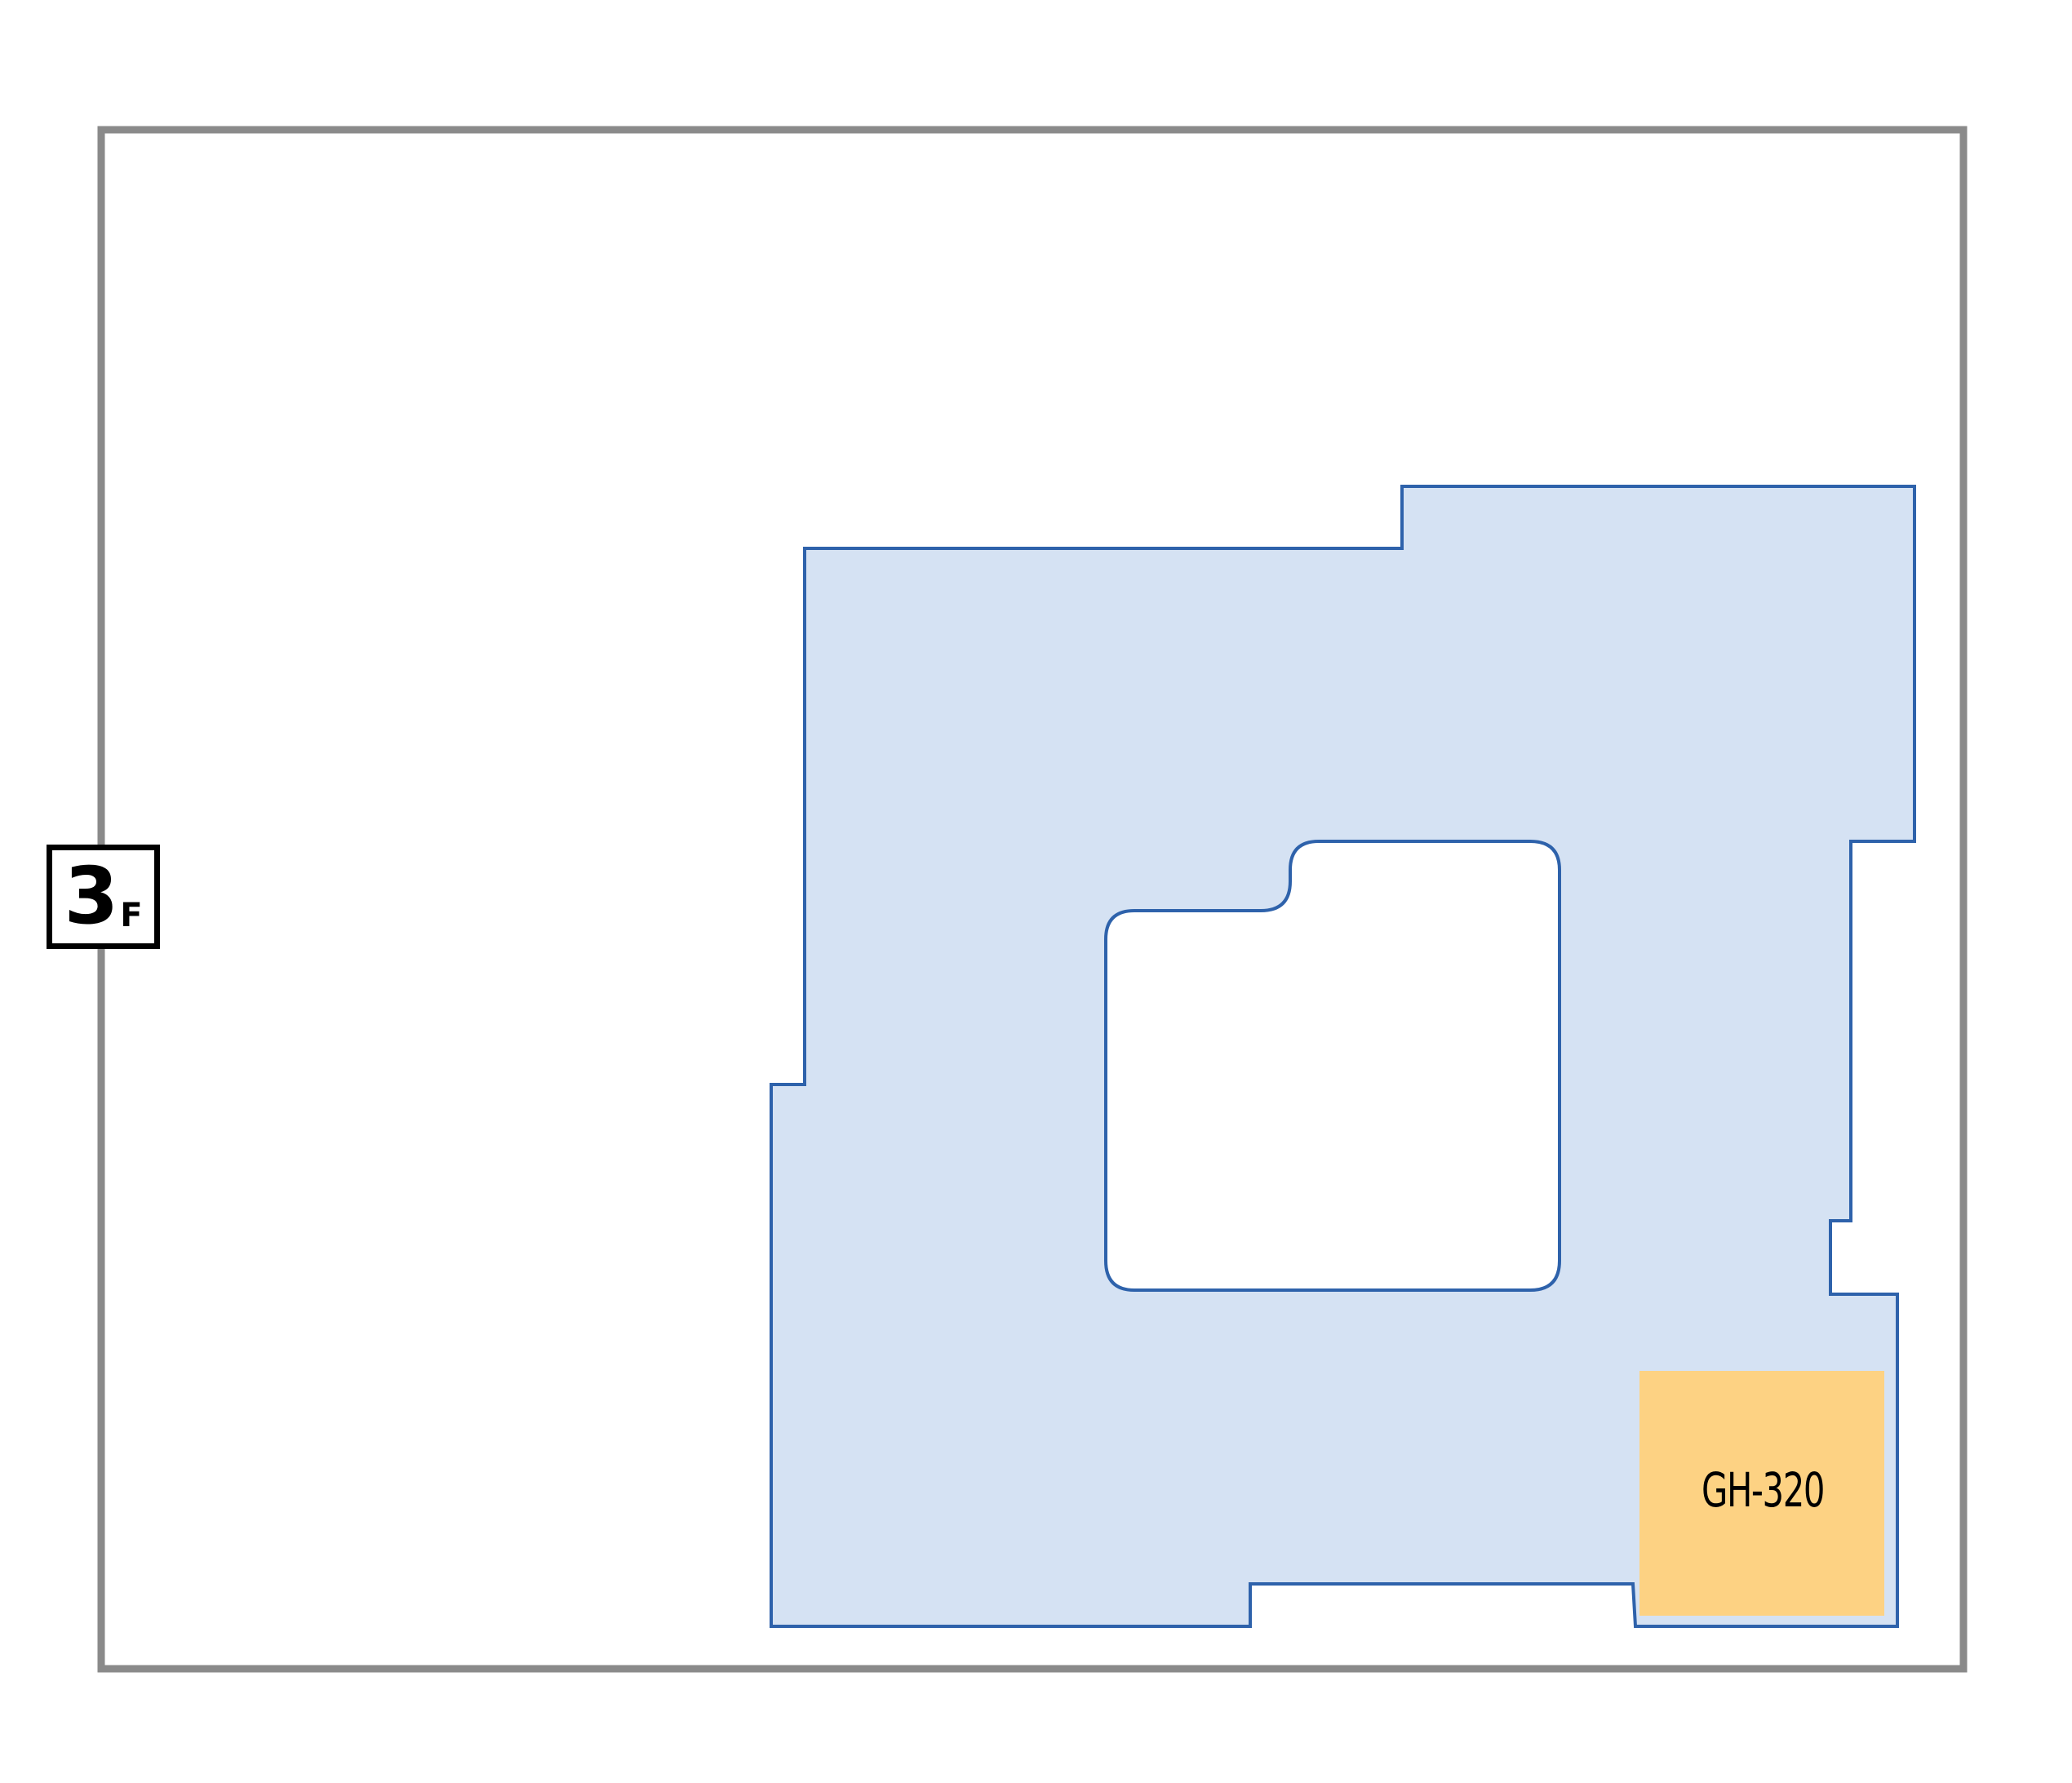 The width and height of the screenshot is (2072, 1783). I want to click on floor-number: 3, so click(92, 896).